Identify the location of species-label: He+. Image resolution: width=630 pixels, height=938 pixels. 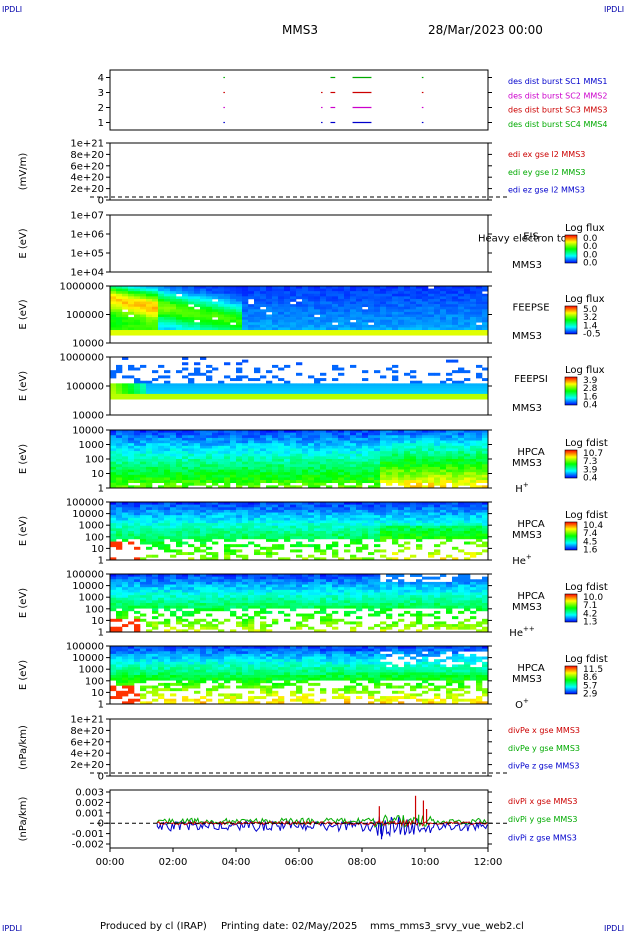
(522, 560).